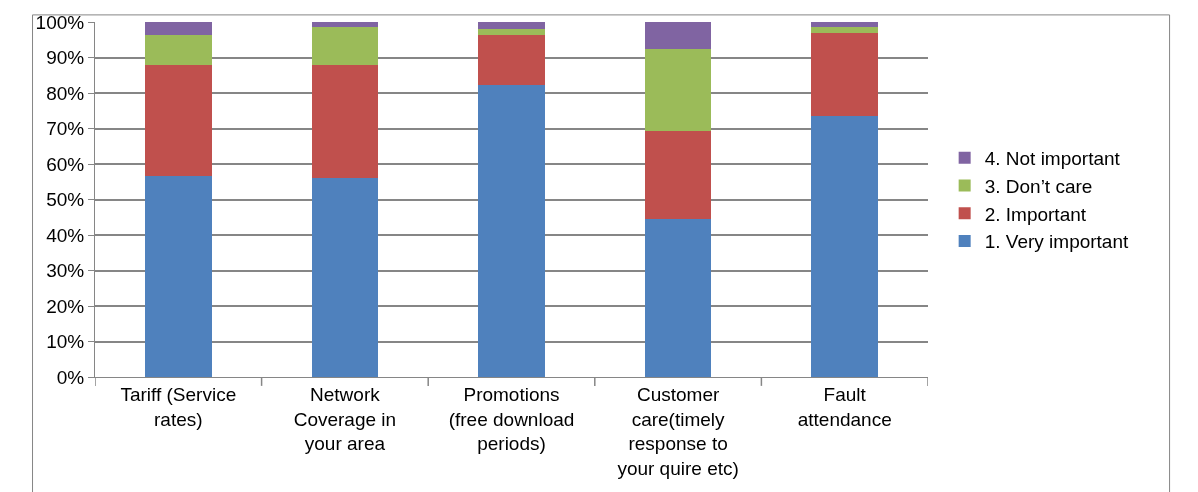 The height and width of the screenshot is (492, 1198). What do you see at coordinates (70, 377) in the screenshot?
I see `y-tick-label: 0%` at bounding box center [70, 377].